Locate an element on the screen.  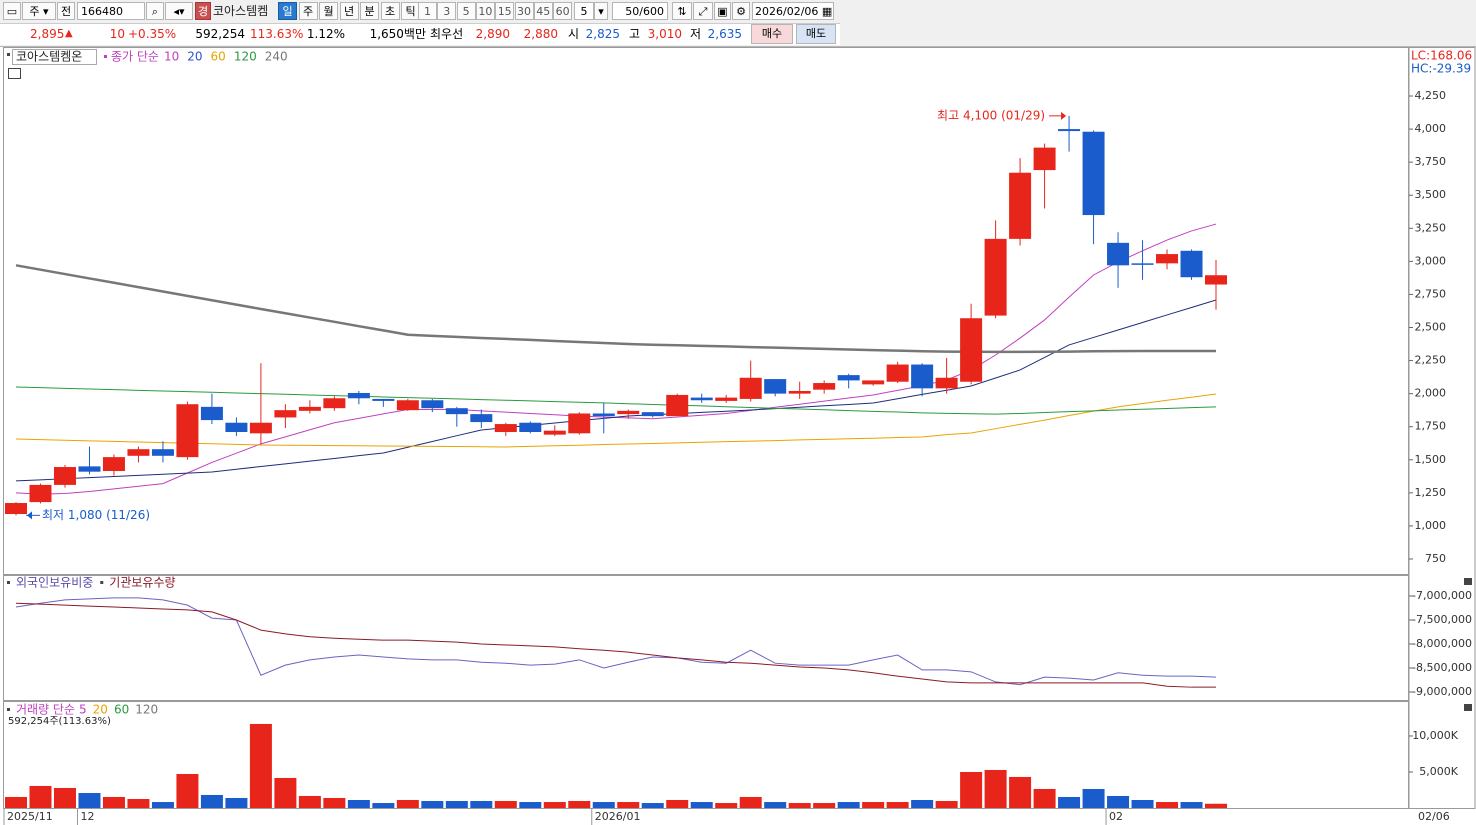
icon: ▣ is located at coordinates (722, 11).